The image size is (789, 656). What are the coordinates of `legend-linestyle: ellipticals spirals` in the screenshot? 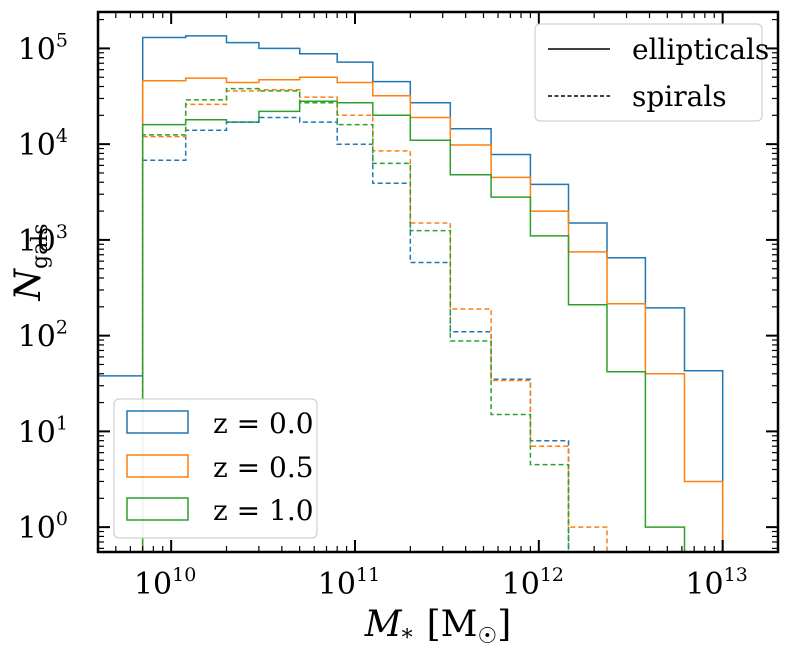 It's located at (651, 72).